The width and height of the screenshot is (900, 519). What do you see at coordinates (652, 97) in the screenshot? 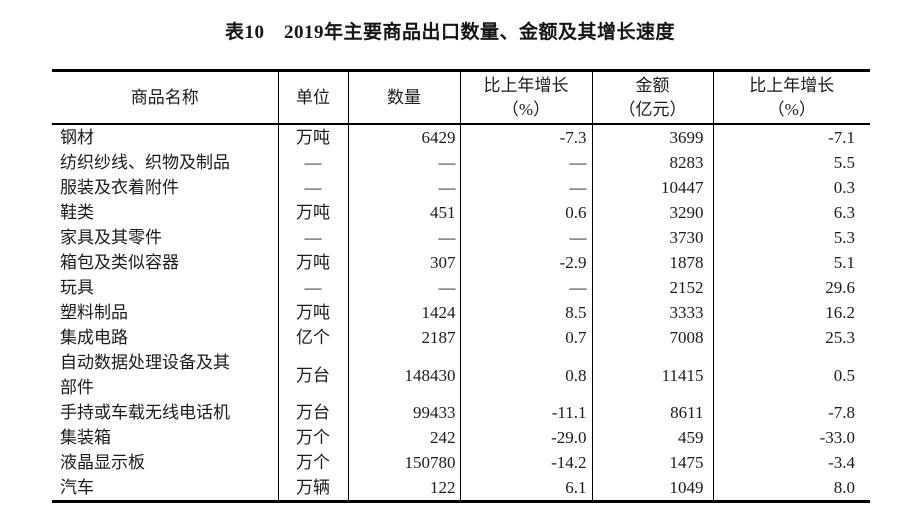
I see `col-header-value: 金额 （亿元）` at bounding box center [652, 97].